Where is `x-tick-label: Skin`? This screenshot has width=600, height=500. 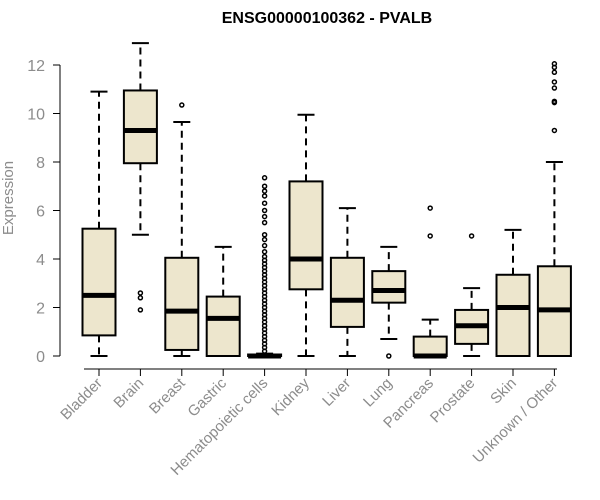
x-tick-label: Skin is located at coordinates (503, 391).